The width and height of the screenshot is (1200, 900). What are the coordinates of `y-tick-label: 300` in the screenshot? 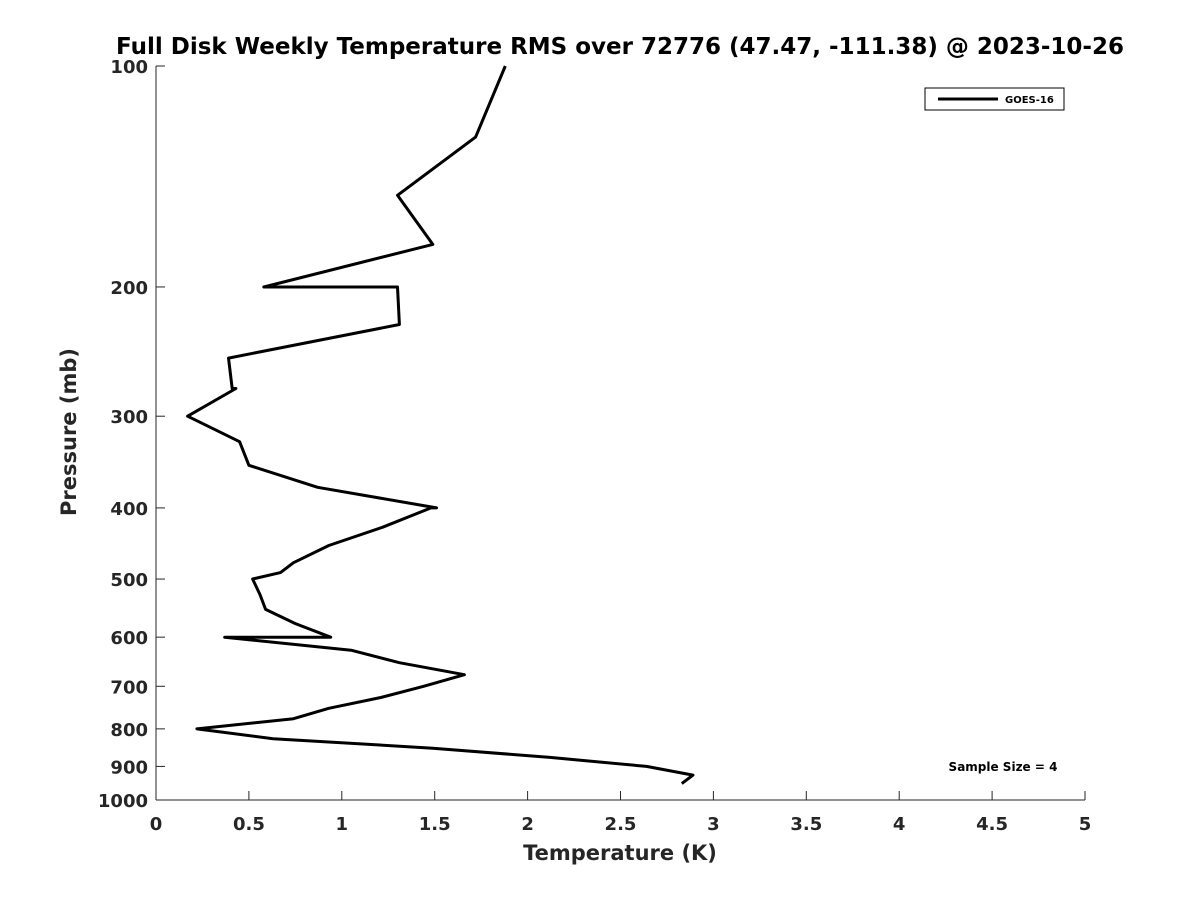 It's located at (129, 417).